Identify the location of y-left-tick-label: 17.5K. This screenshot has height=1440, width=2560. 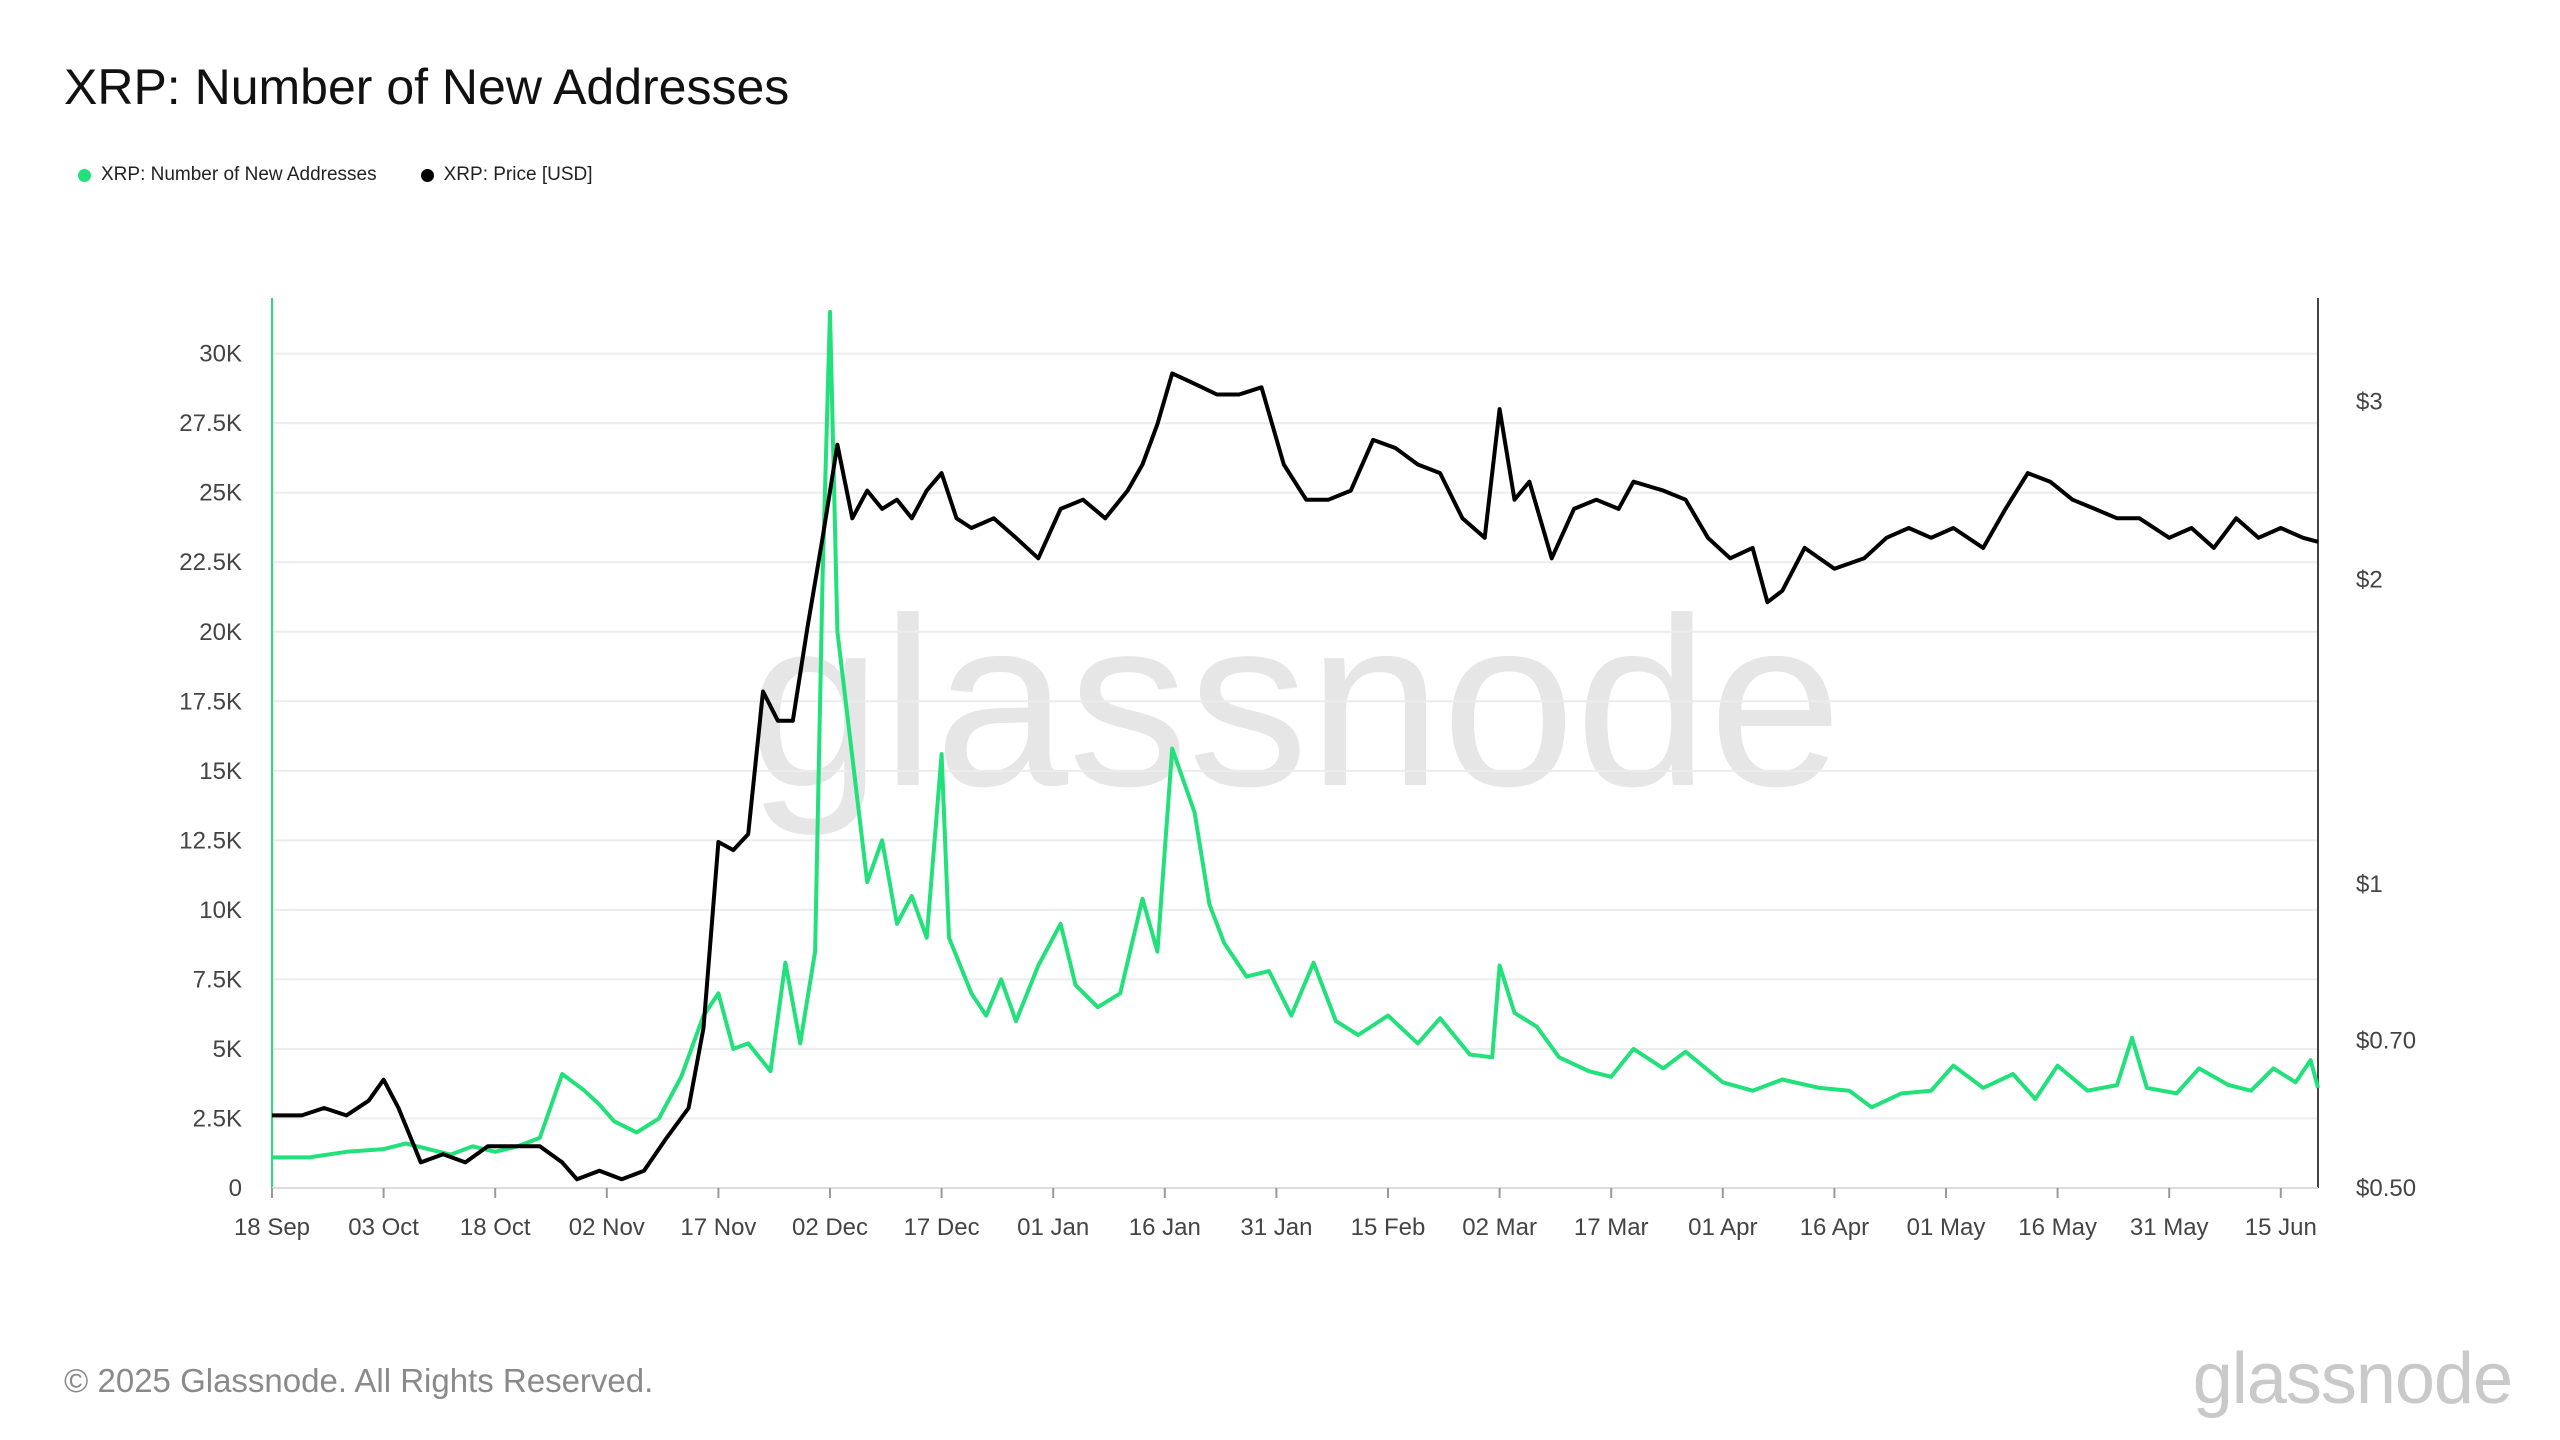
(210, 701).